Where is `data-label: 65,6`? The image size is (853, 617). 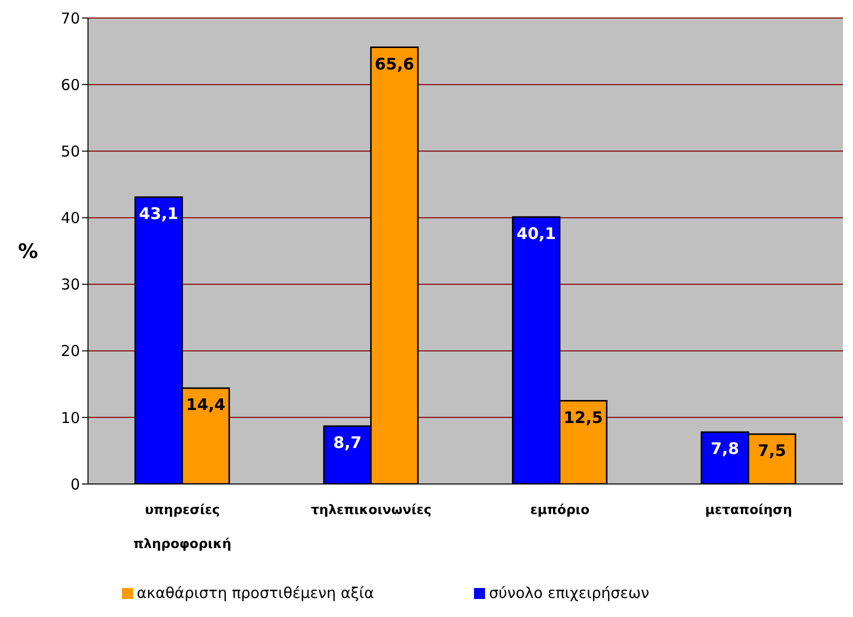
data-label: 65,6 is located at coordinates (394, 64).